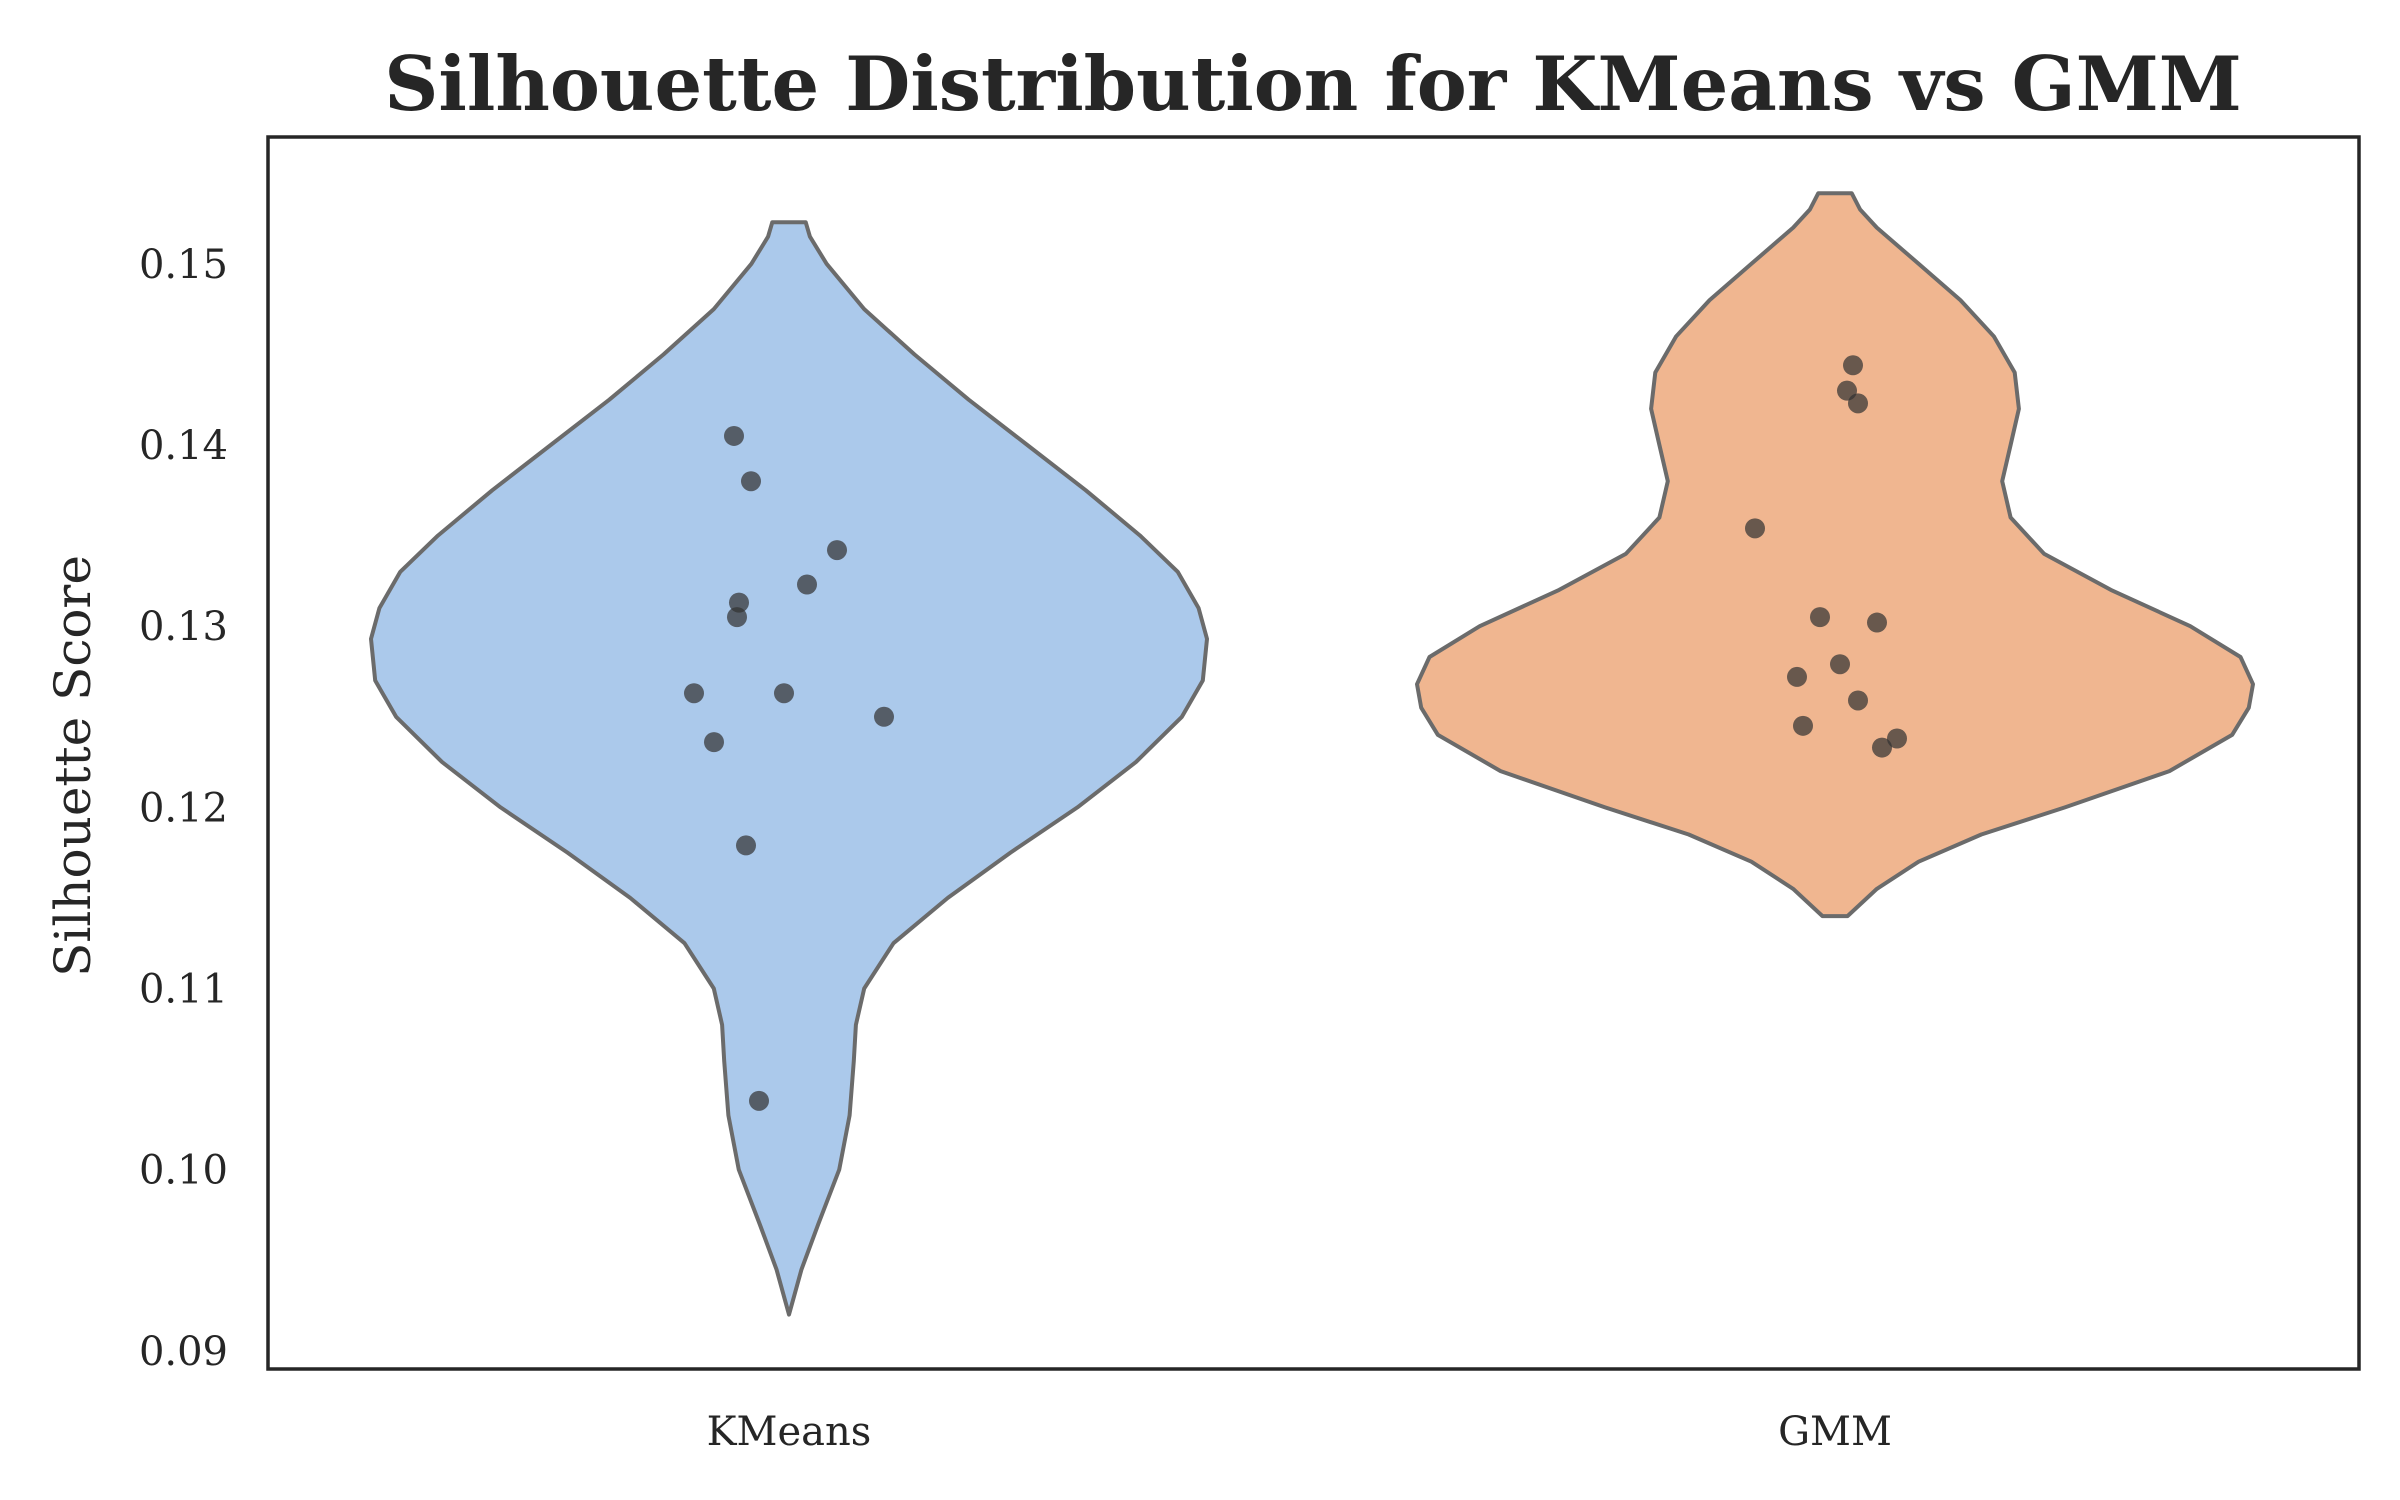 The height and width of the screenshot is (1500, 2400). Describe the element at coordinates (183, 1352) in the screenshot. I see `y-tick-label: 0.09` at that location.